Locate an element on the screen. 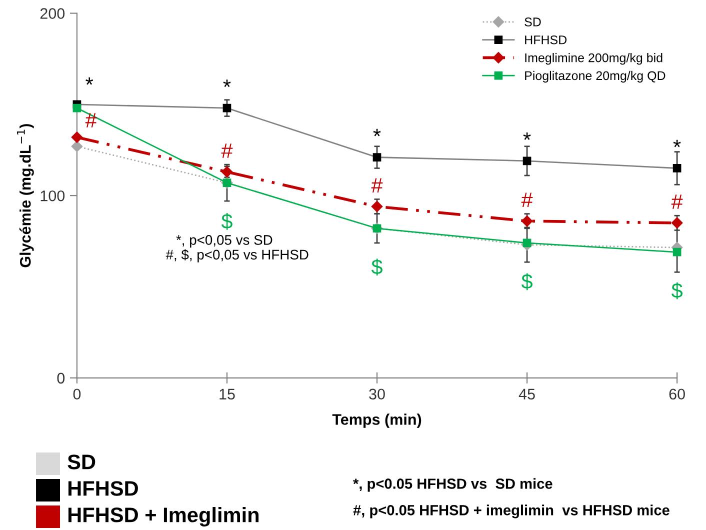  text: HFHSD + Imeglimin is located at coordinates (163, 516).